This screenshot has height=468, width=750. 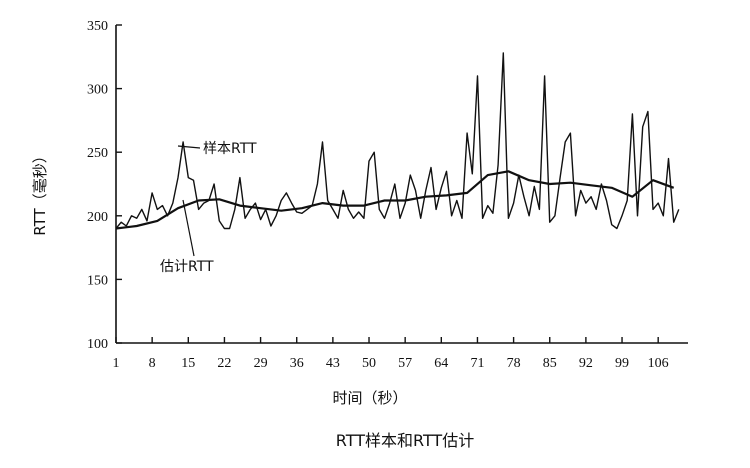 What do you see at coordinates (369, 398) in the screenshot?
I see `x-axis-title: 时间（秒）` at bounding box center [369, 398].